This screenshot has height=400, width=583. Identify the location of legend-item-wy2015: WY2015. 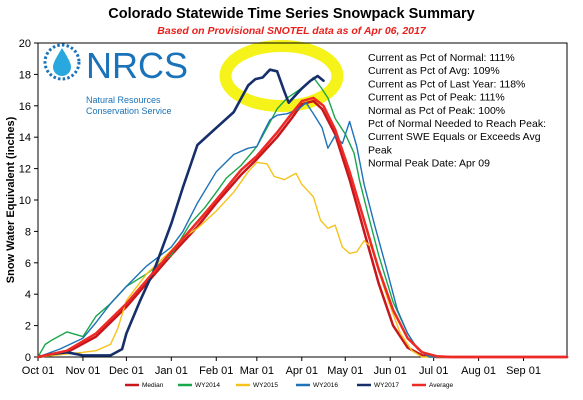
(257, 385).